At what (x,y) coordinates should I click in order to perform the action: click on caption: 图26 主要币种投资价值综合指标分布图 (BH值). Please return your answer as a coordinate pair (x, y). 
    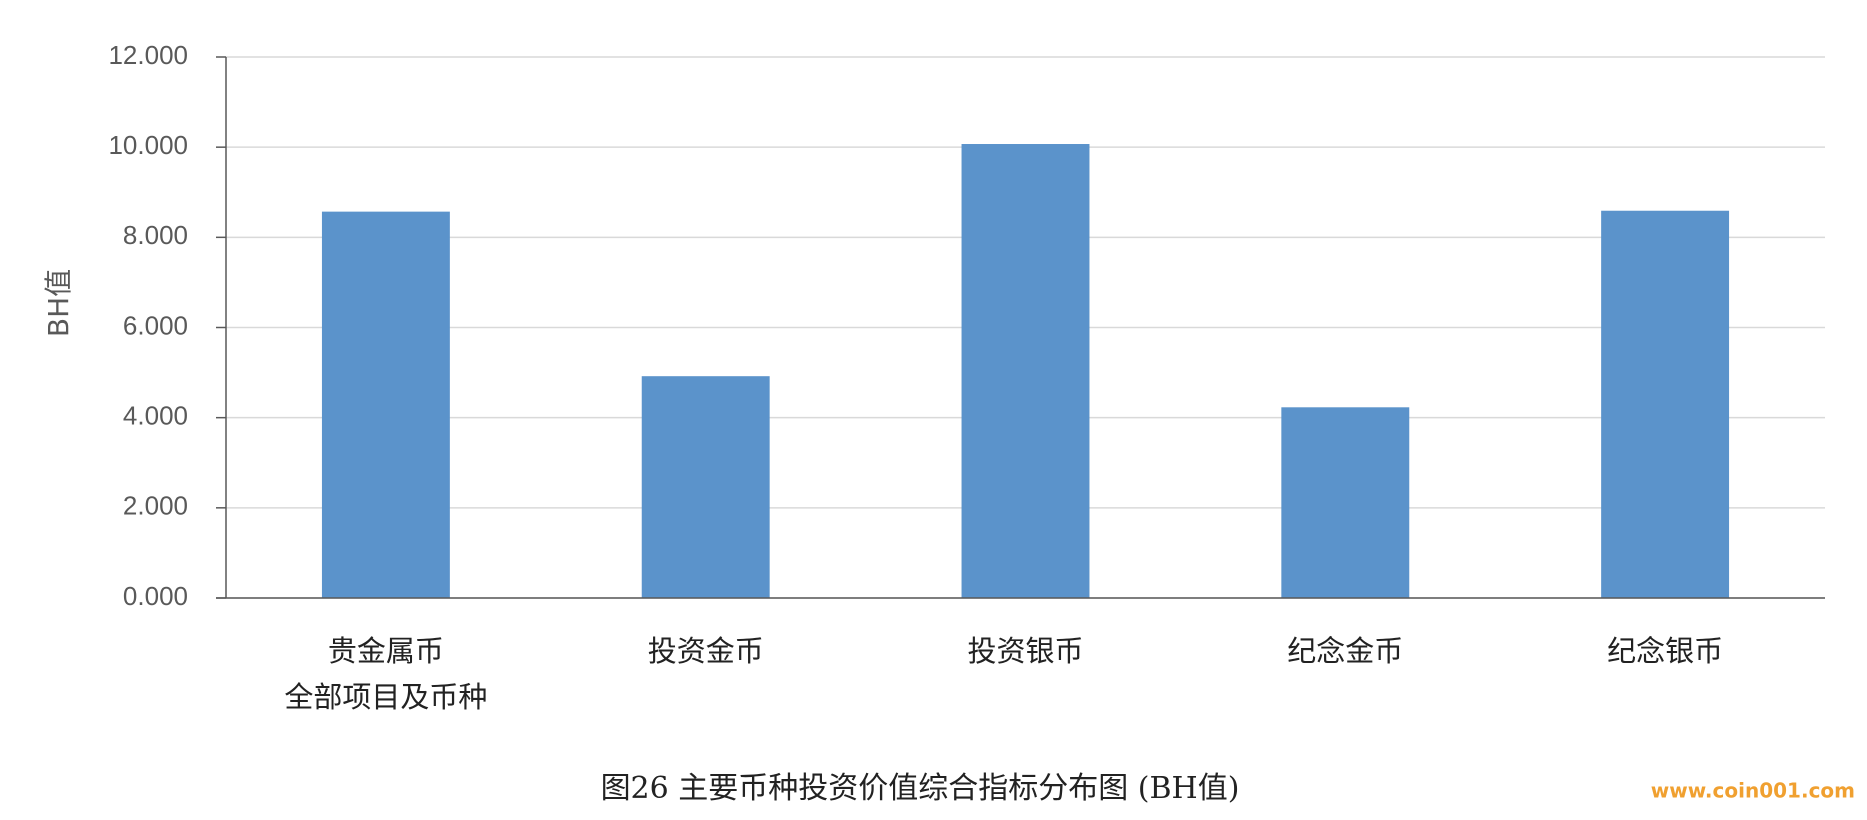
    Looking at the image, I should click on (920, 788).